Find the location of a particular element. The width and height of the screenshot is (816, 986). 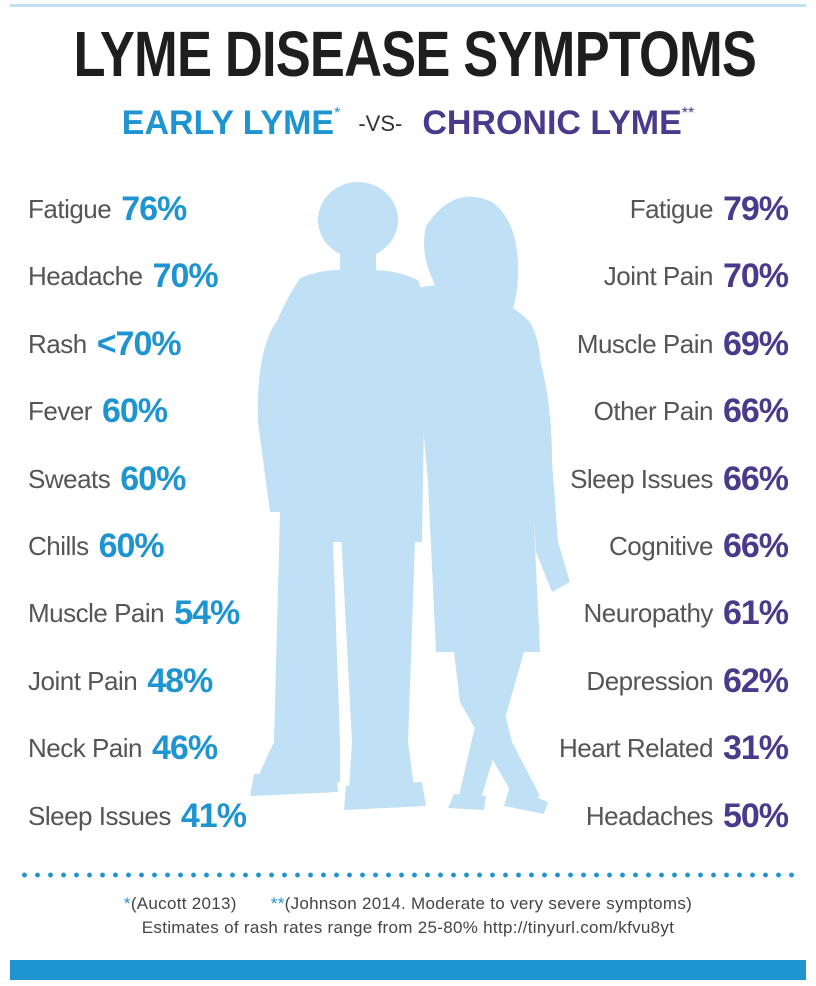

early-symptom-row: Sweats 60% is located at coordinates (137, 491).